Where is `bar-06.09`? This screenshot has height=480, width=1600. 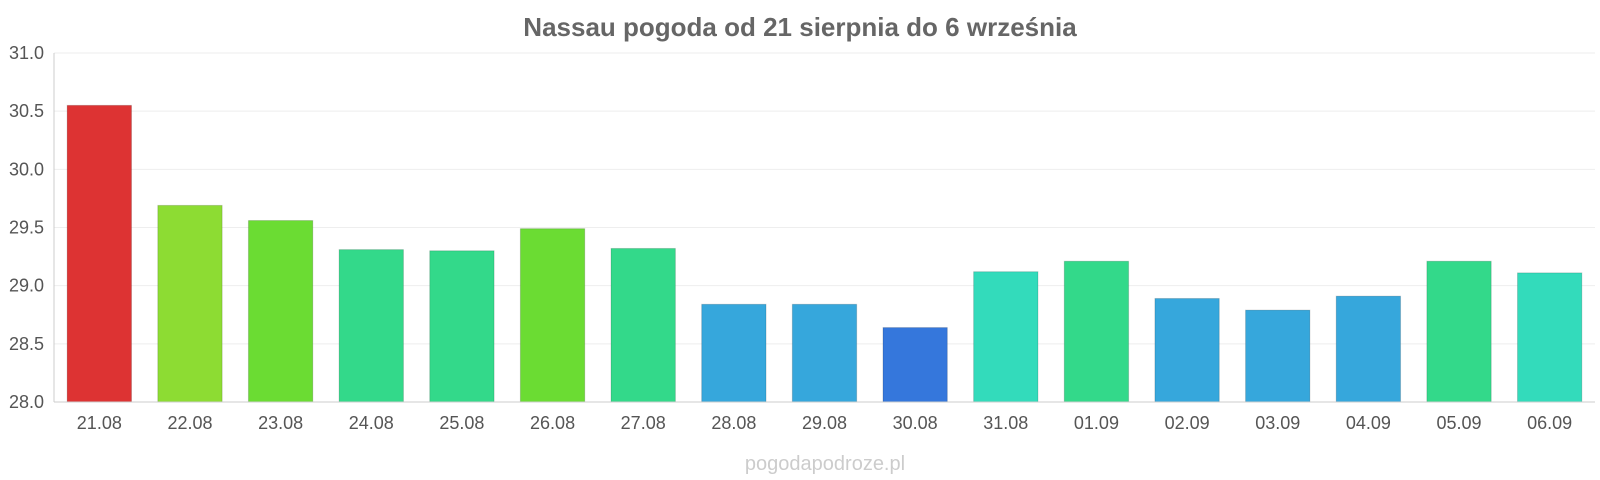 bar-06.09 is located at coordinates (1549, 337).